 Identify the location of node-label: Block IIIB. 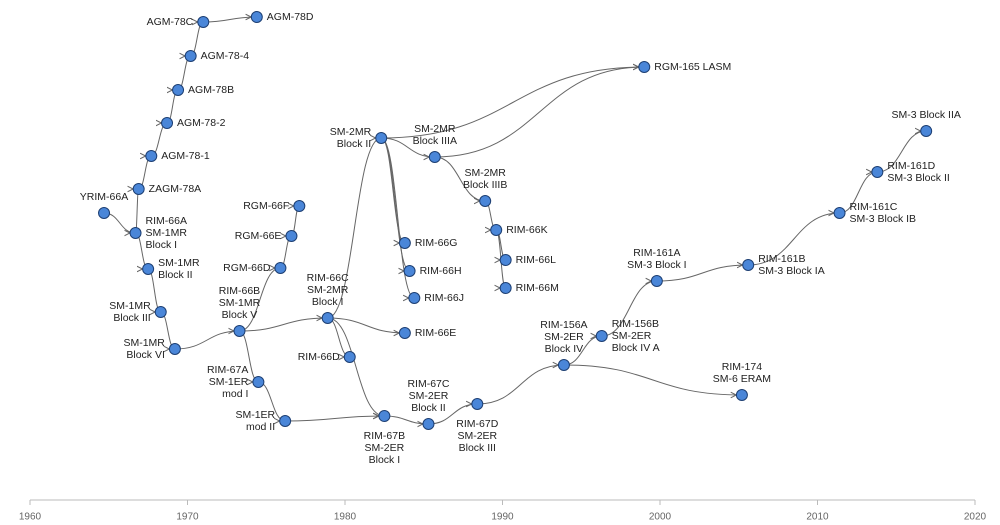
(485, 185).